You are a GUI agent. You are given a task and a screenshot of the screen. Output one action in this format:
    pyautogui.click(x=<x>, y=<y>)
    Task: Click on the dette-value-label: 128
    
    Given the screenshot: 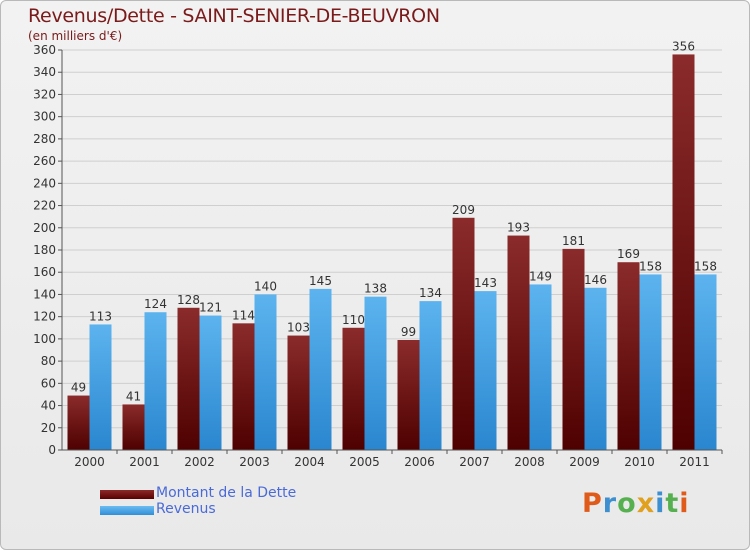 What is the action you would take?
    pyautogui.click(x=188, y=300)
    